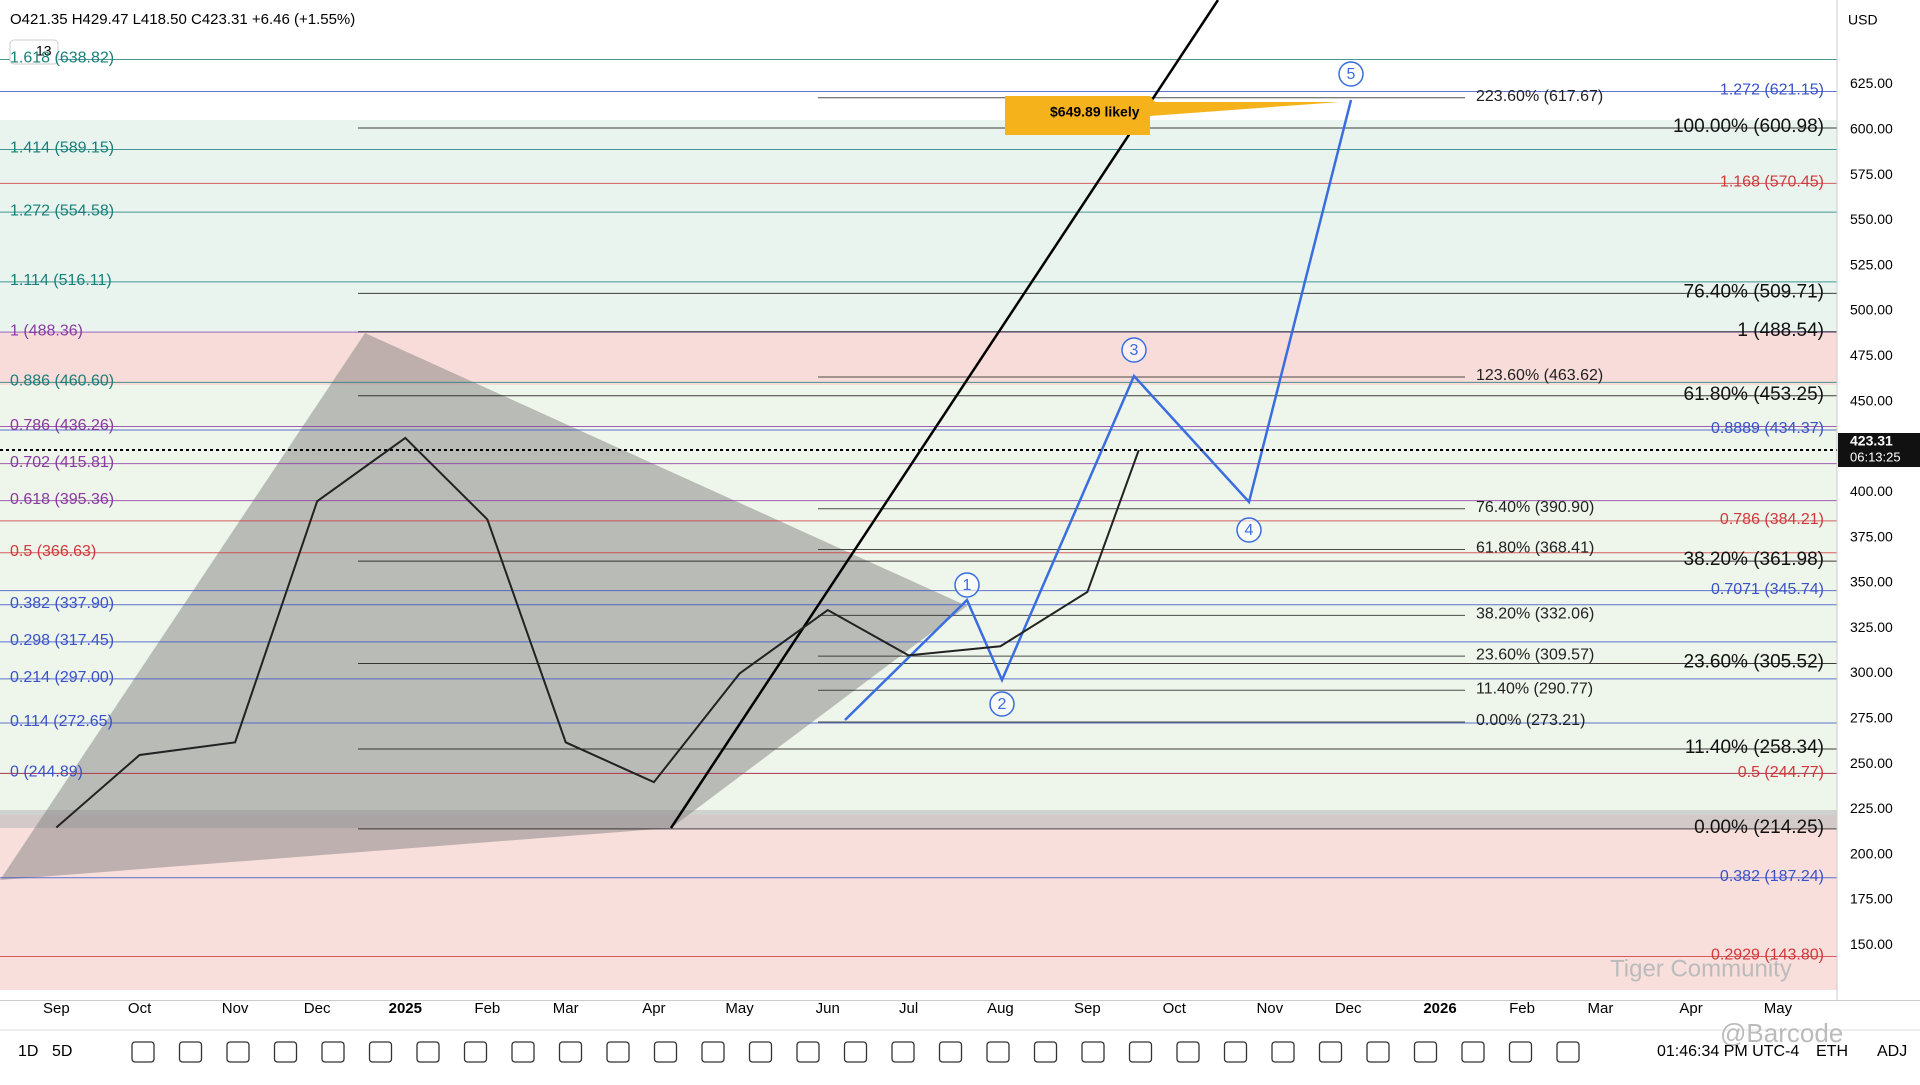 This screenshot has height=1085, width=1920. What do you see at coordinates (1175, 1008) in the screenshot?
I see `x-tick-label: Oct` at bounding box center [1175, 1008].